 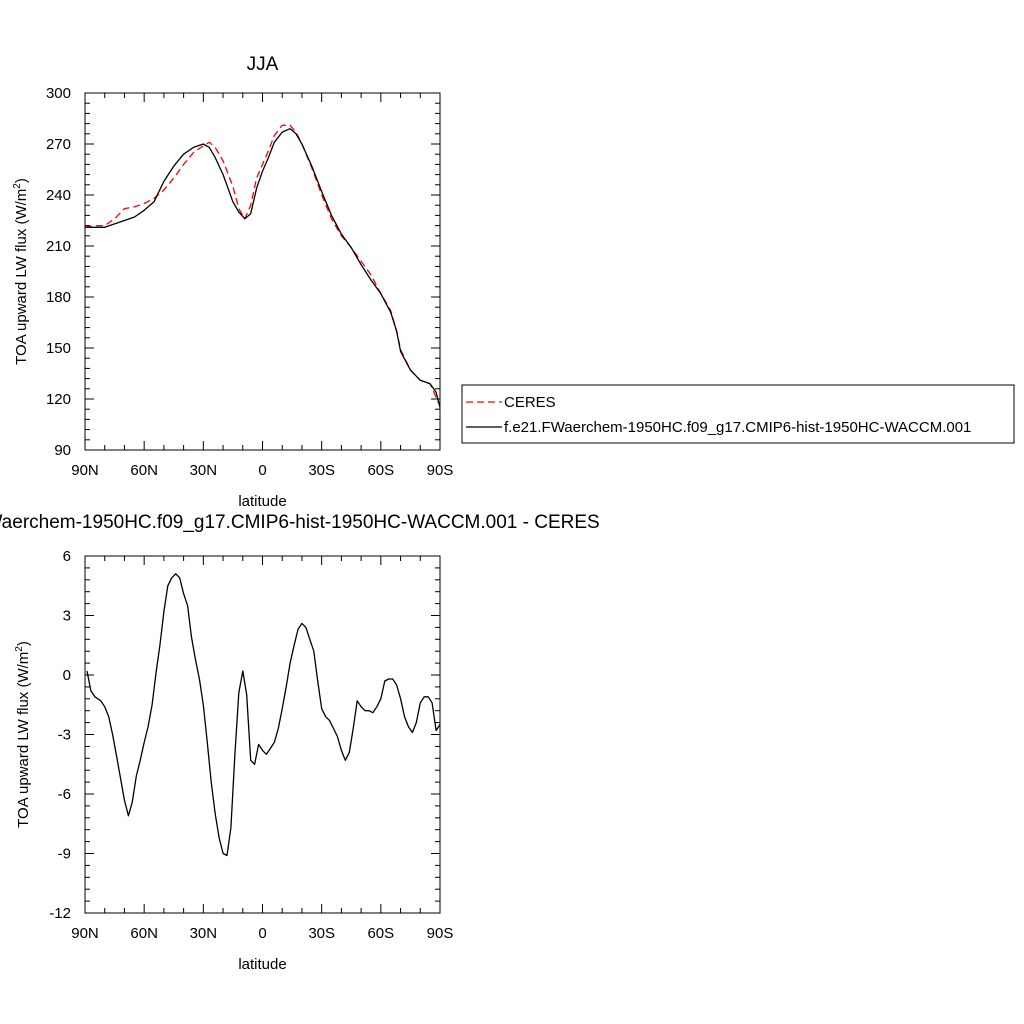 What do you see at coordinates (60, 913) in the screenshot?
I see `y-tick-label: -12` at bounding box center [60, 913].